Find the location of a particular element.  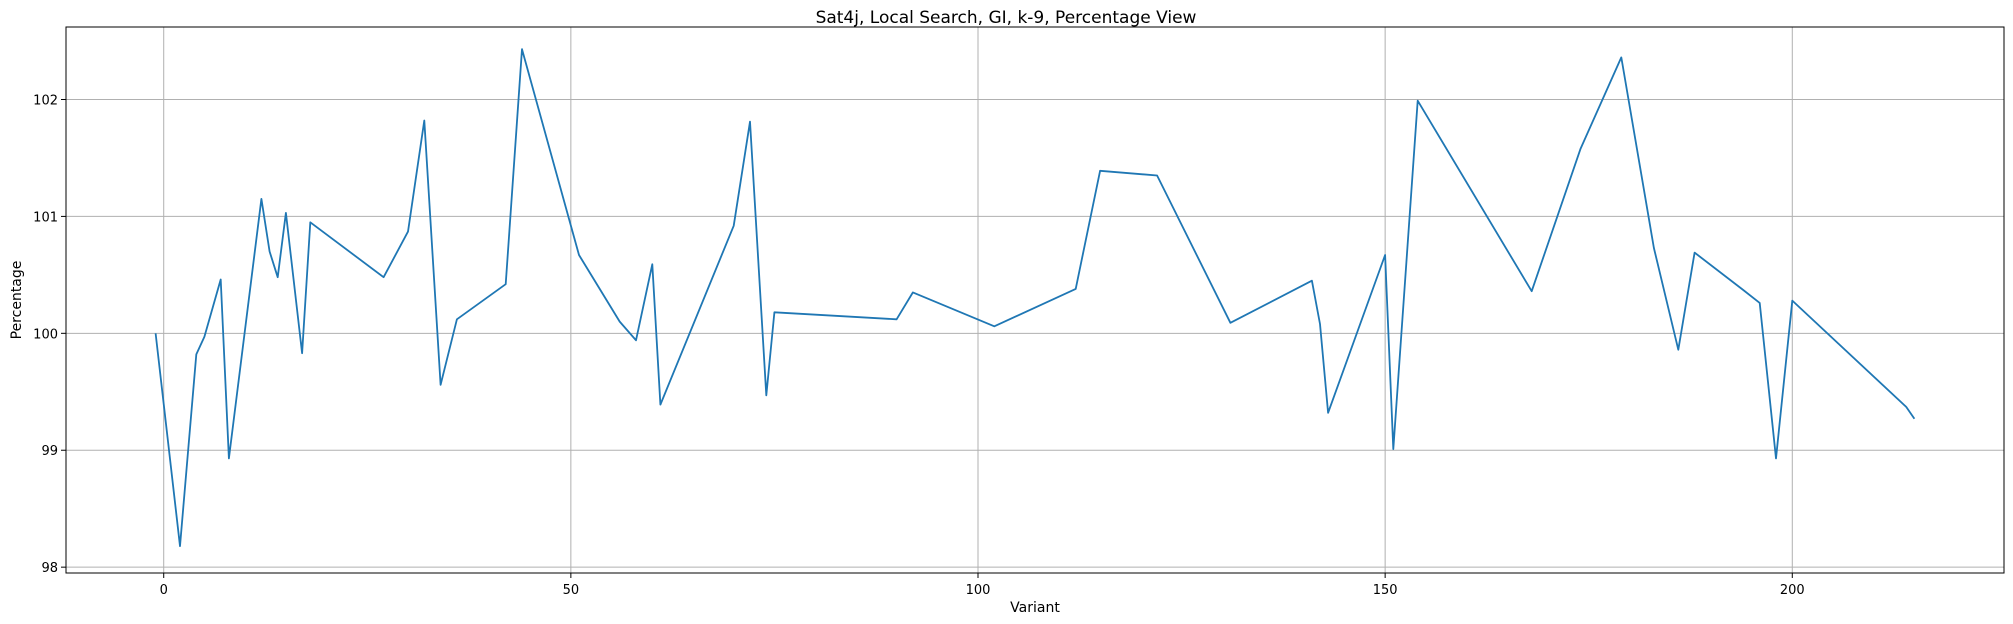

y-tick-label: 101 is located at coordinates (45, 217).